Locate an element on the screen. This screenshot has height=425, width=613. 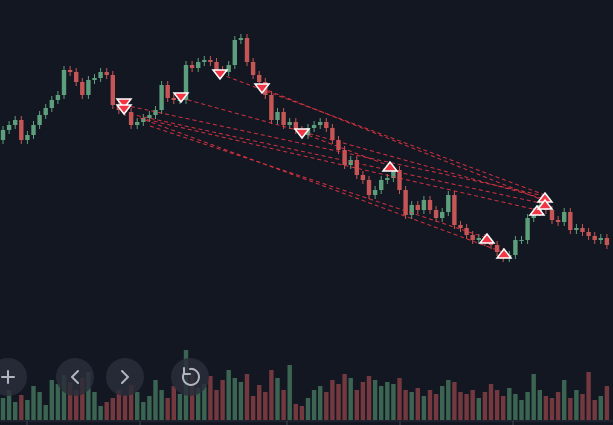
zoom-in-button is located at coordinates (13, 377).